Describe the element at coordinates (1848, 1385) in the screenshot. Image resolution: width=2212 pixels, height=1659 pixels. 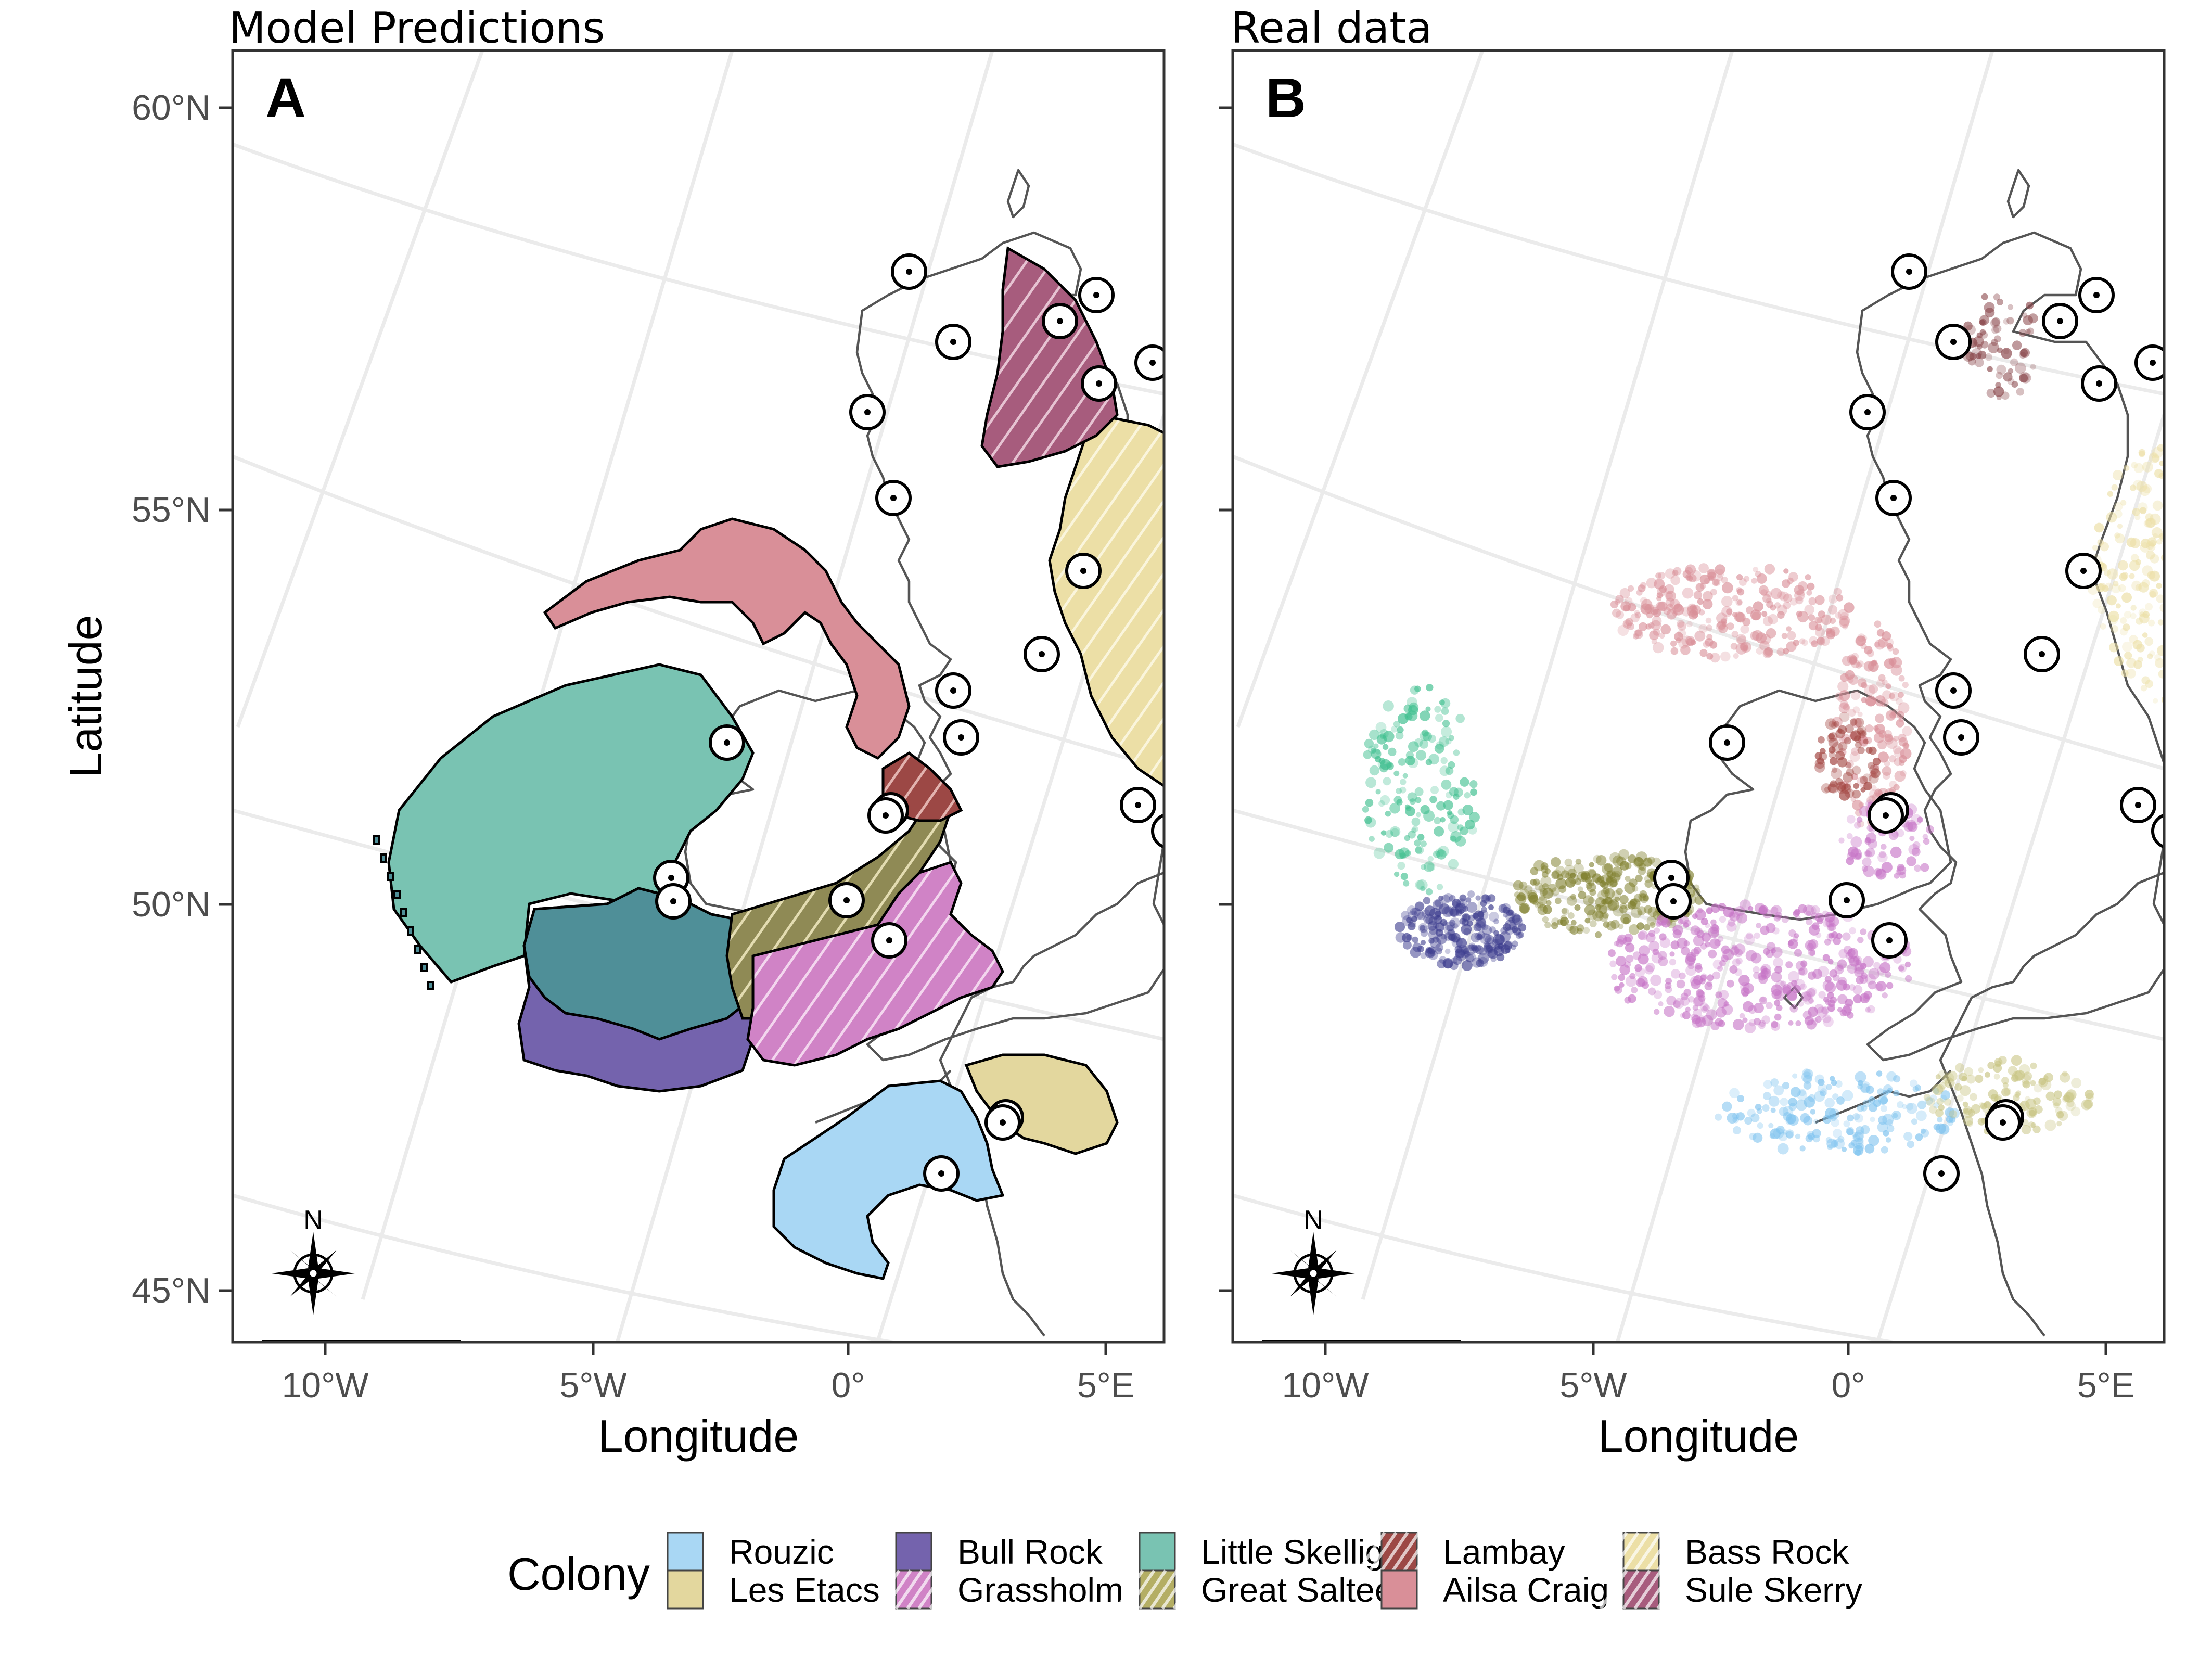
I see `x-tick-label: 0°` at that location.